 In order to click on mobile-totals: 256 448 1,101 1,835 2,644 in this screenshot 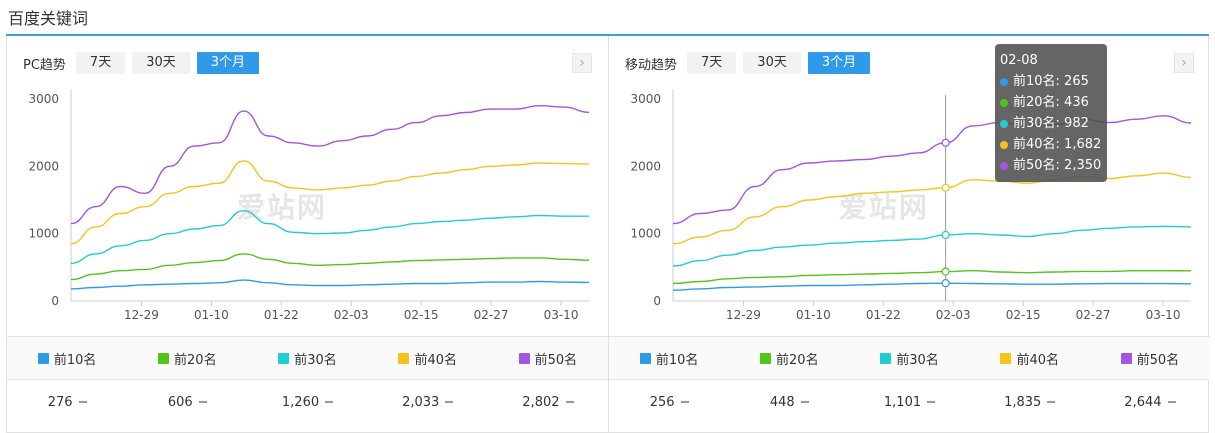, I will do `click(909, 402)`.